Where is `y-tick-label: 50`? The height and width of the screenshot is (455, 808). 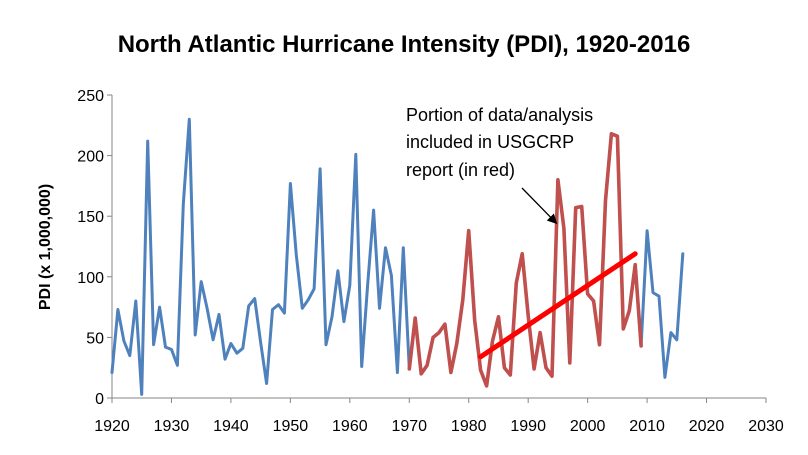
y-tick-label: 50 is located at coordinates (95, 338).